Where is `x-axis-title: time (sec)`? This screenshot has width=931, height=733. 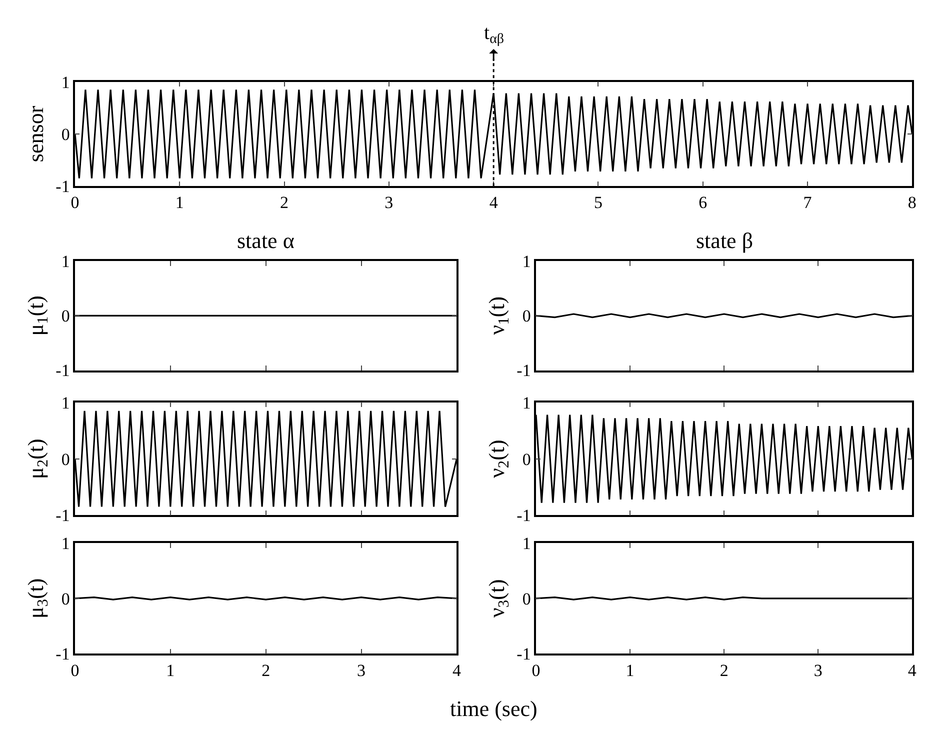 x-axis-title: time (sec) is located at coordinates (494, 708).